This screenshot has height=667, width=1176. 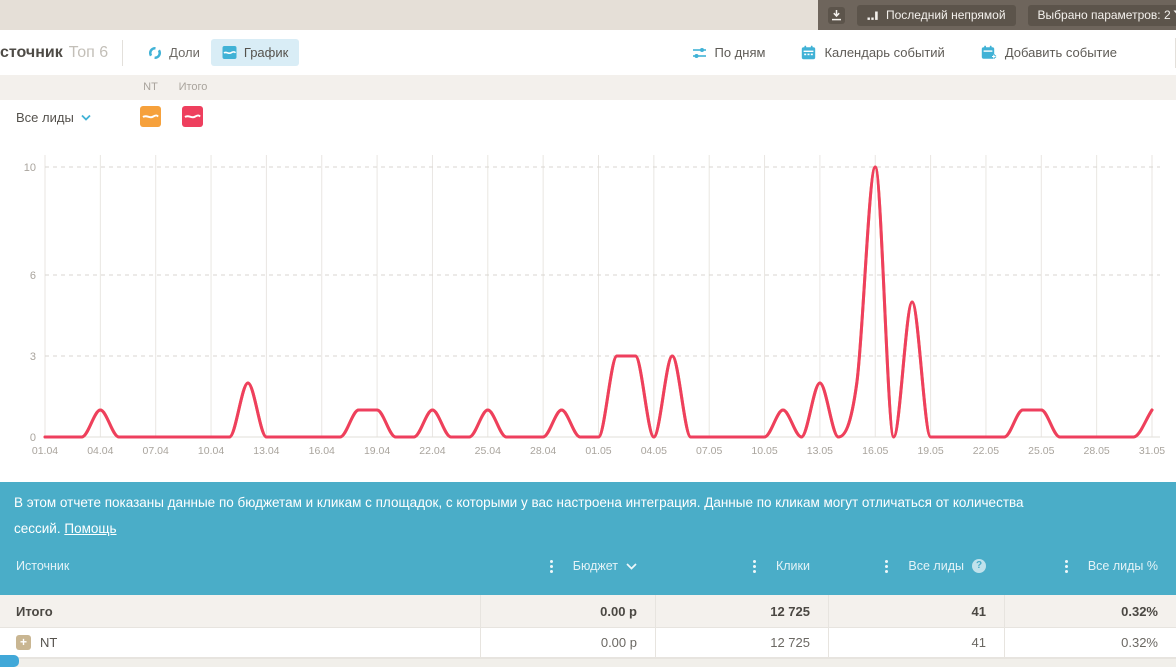 I want to click on tab-shares: Доли, so click(x=174, y=52).